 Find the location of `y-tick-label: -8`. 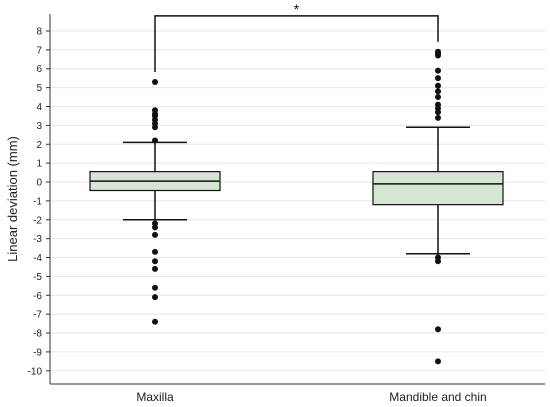

y-tick-label: -8 is located at coordinates (37, 334).